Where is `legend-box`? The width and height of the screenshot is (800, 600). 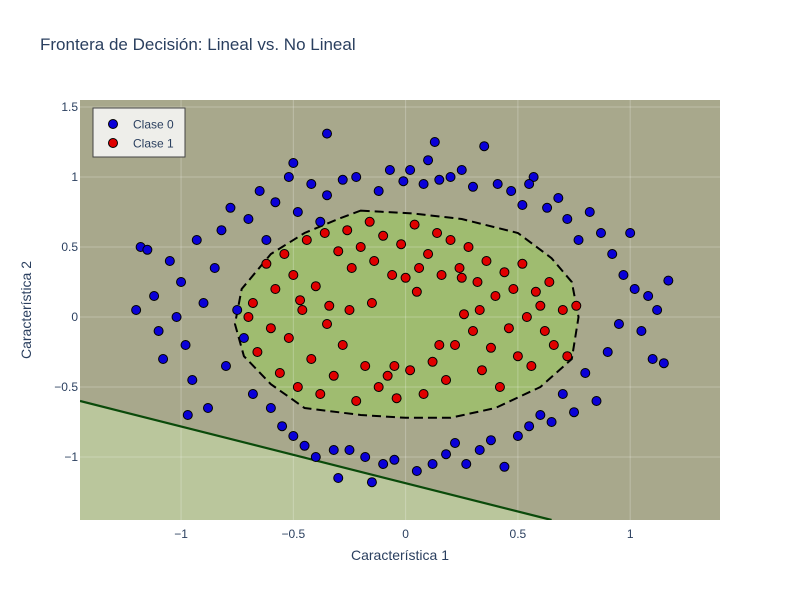 legend-box is located at coordinates (139, 132).